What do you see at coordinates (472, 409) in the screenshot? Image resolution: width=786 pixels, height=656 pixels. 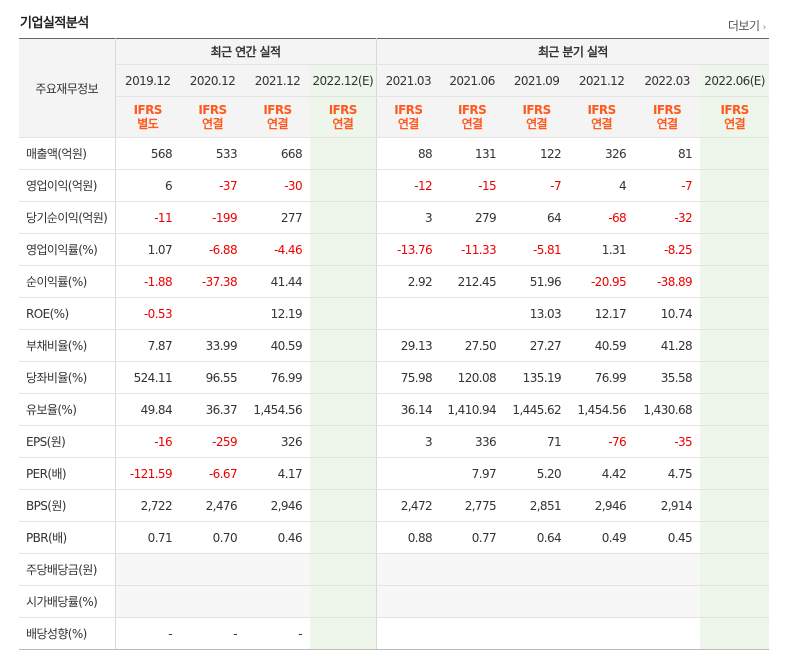 I see `table-cell: 1,410.94` at bounding box center [472, 409].